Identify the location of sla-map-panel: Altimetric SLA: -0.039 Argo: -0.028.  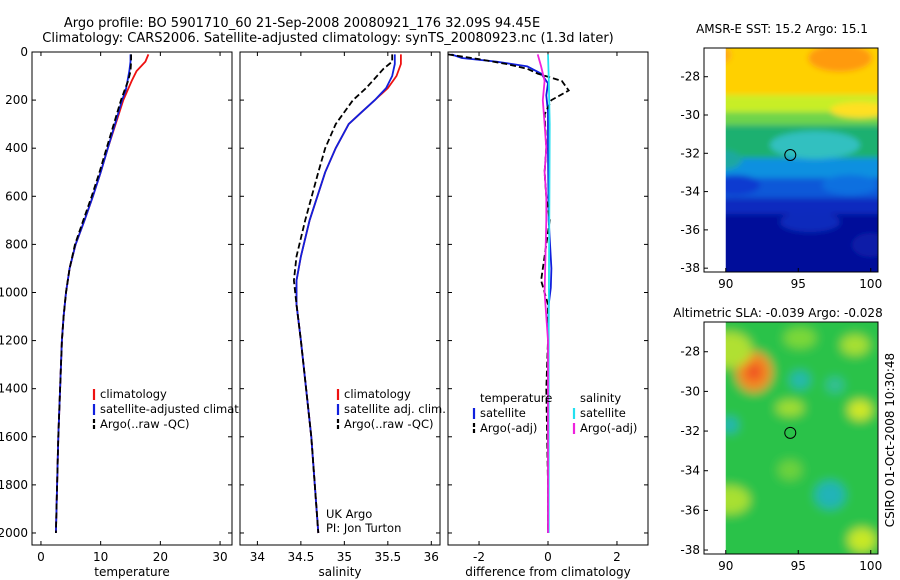
(777, 439).